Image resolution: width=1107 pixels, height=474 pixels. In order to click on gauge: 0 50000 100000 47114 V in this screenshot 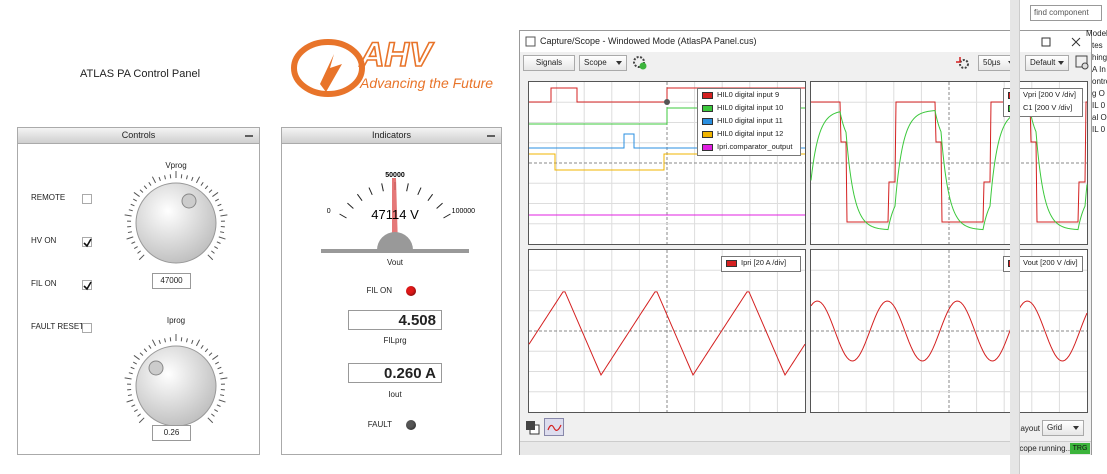, I will do `click(398, 212)`.